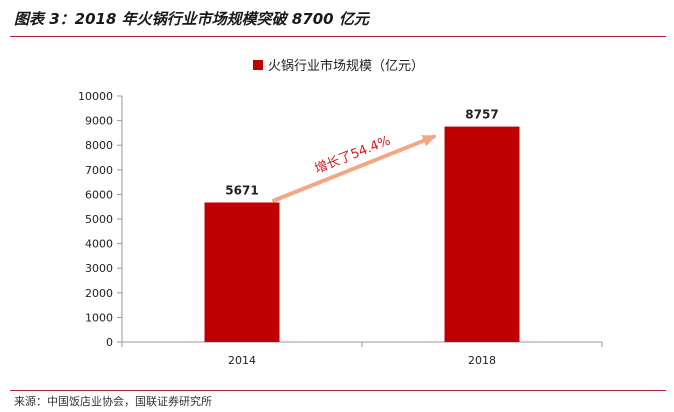 Image resolution: width=674 pixels, height=412 pixels. Describe the element at coordinates (338, 390) in the screenshot. I see `bottom-rule` at that location.